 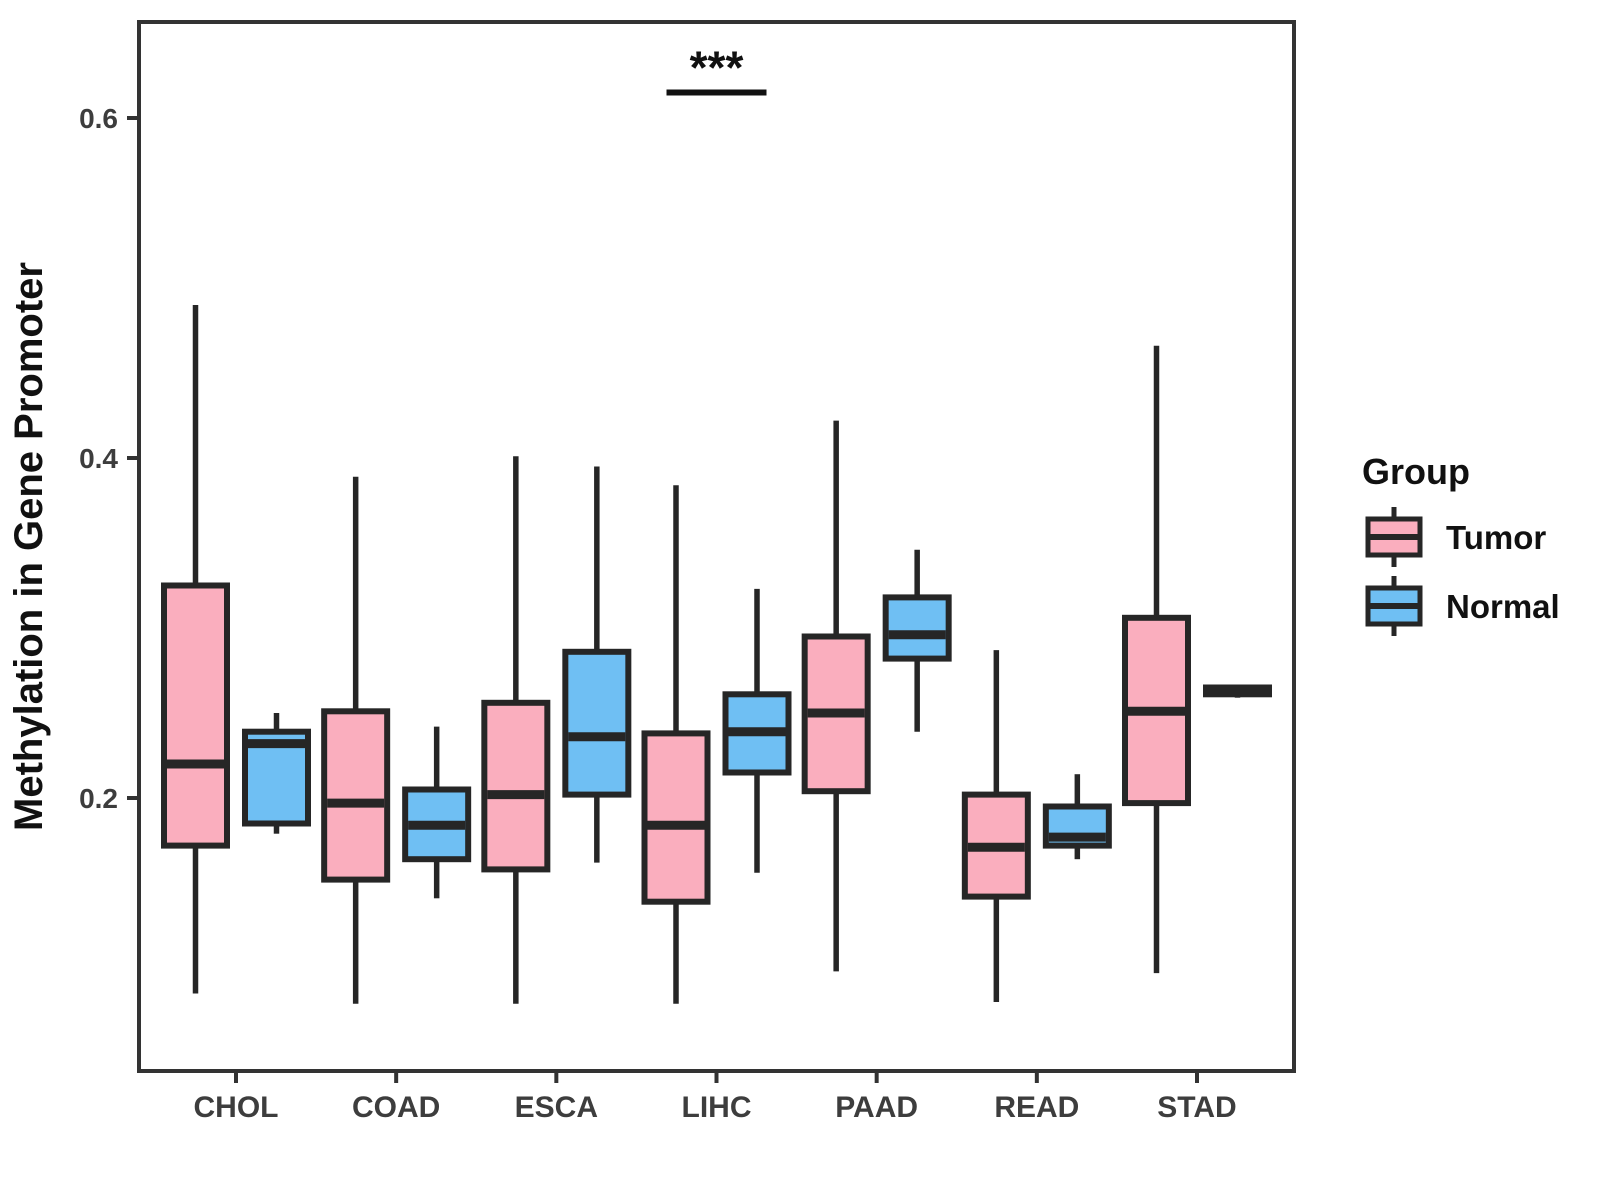 What do you see at coordinates (717, 1107) in the screenshot?
I see `x-tick-label-LIHC: LIHC` at bounding box center [717, 1107].